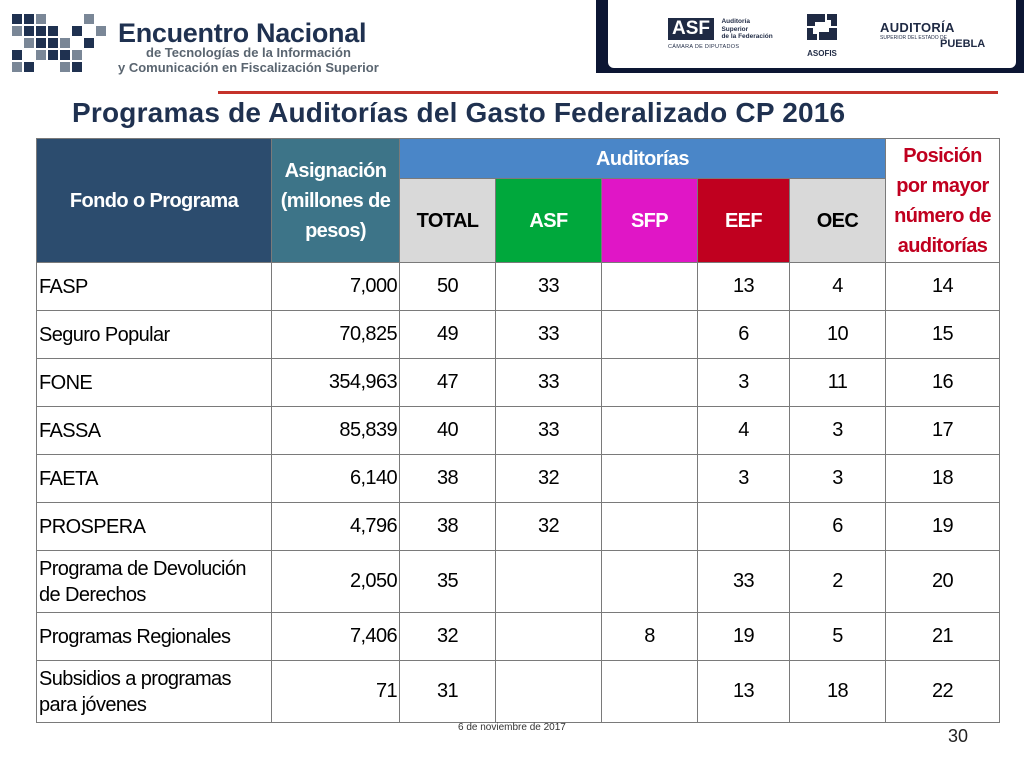 The height and width of the screenshot is (768, 1024). I want to click on cell-asignacion: 4,796, so click(335, 526).